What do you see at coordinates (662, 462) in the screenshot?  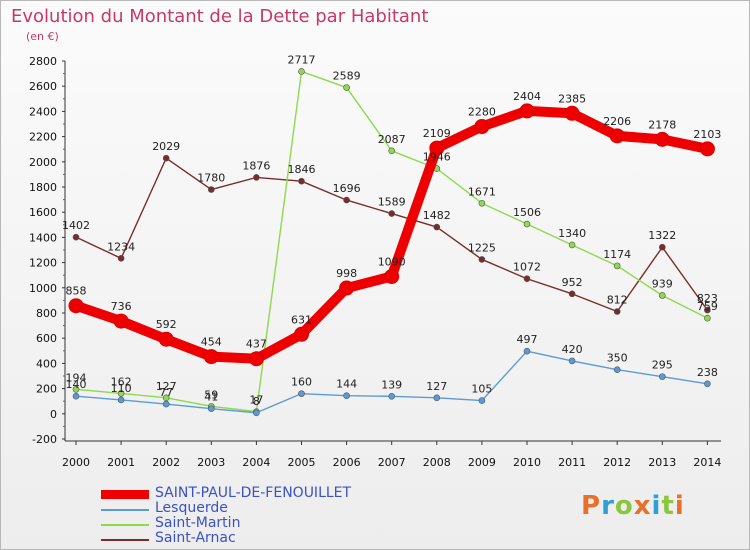 I see `x-tick-label: 2013` at bounding box center [662, 462].